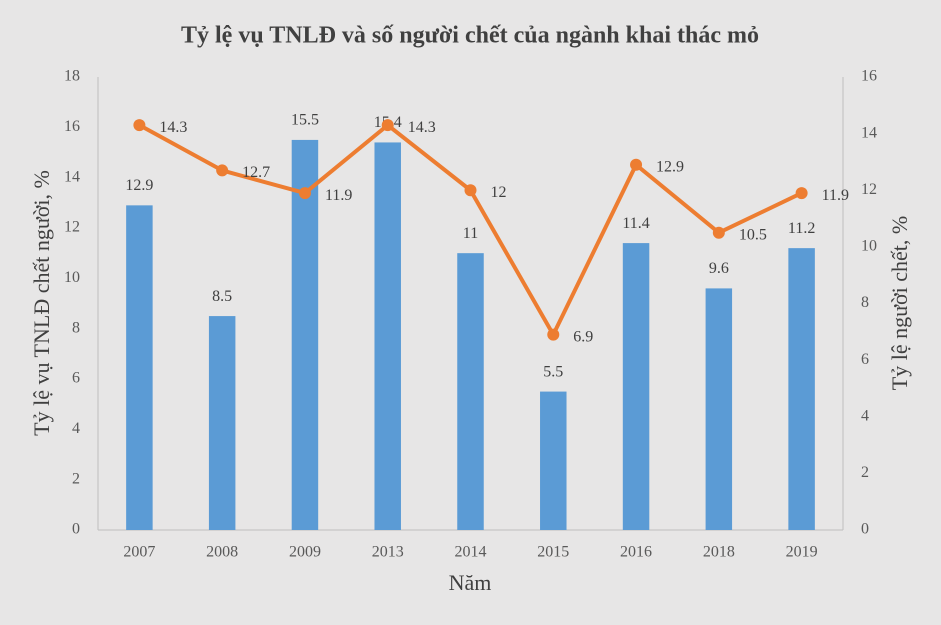 The width and height of the screenshot is (941, 625). Describe the element at coordinates (305, 552) in the screenshot. I see `x-tick-label: 2009` at that location.